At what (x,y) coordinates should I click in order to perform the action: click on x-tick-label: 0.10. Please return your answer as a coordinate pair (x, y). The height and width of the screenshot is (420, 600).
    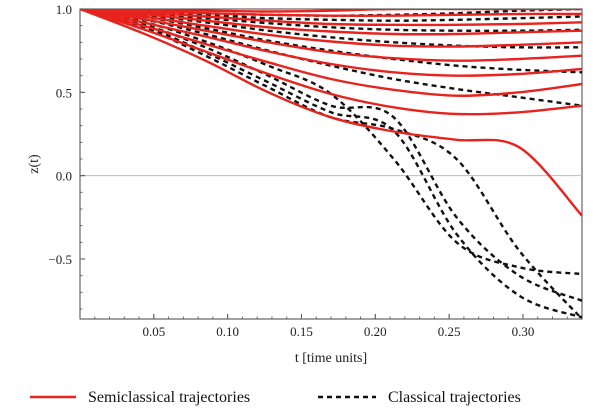
    Looking at the image, I should click on (227, 331).